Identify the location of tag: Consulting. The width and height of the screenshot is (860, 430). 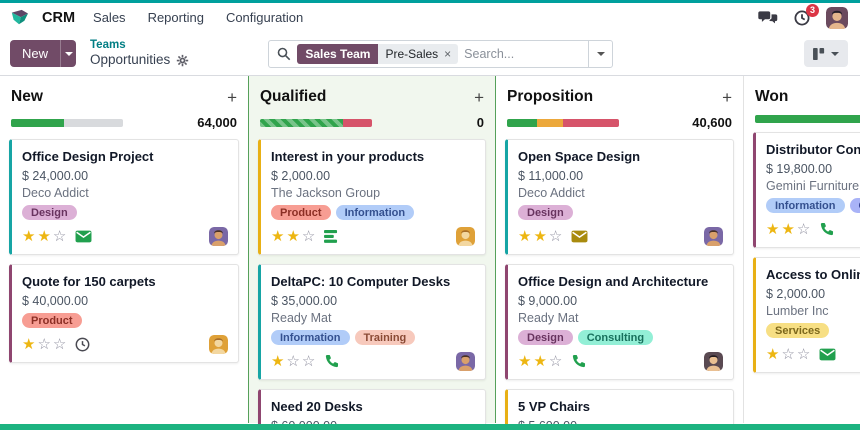
(615, 337).